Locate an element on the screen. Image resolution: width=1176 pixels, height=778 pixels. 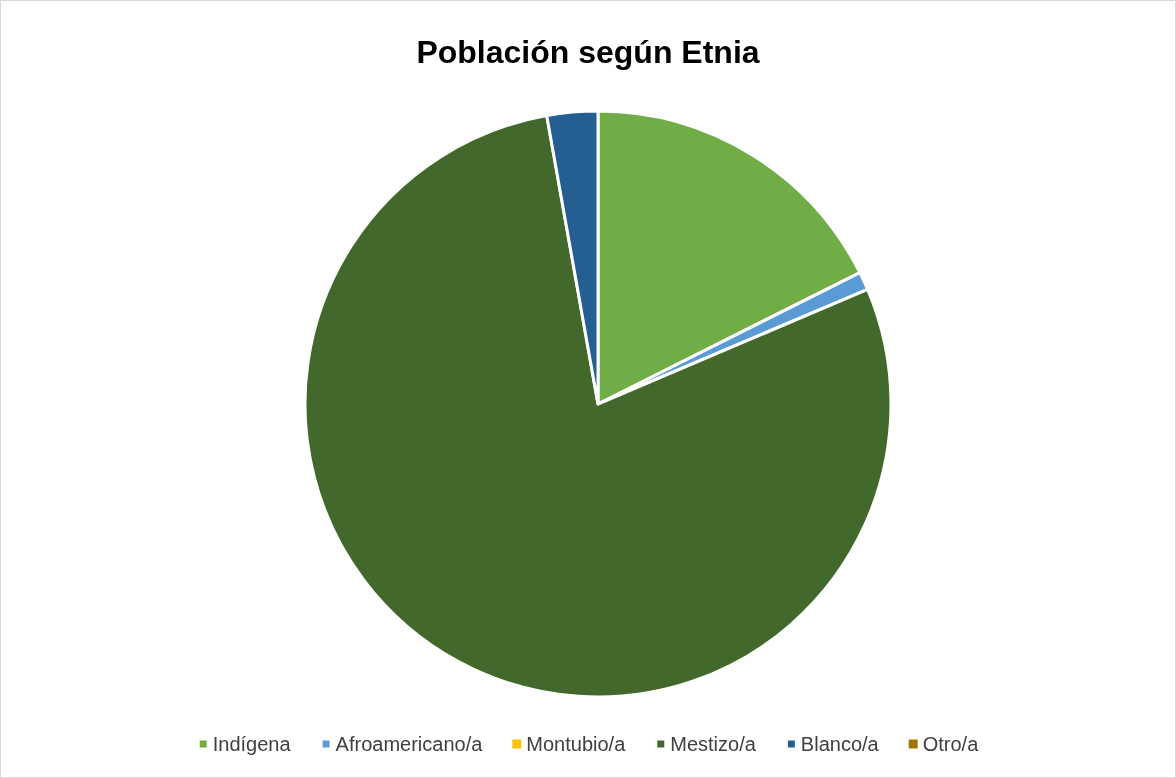
chart-title: Población según Etnia is located at coordinates (588, 52).